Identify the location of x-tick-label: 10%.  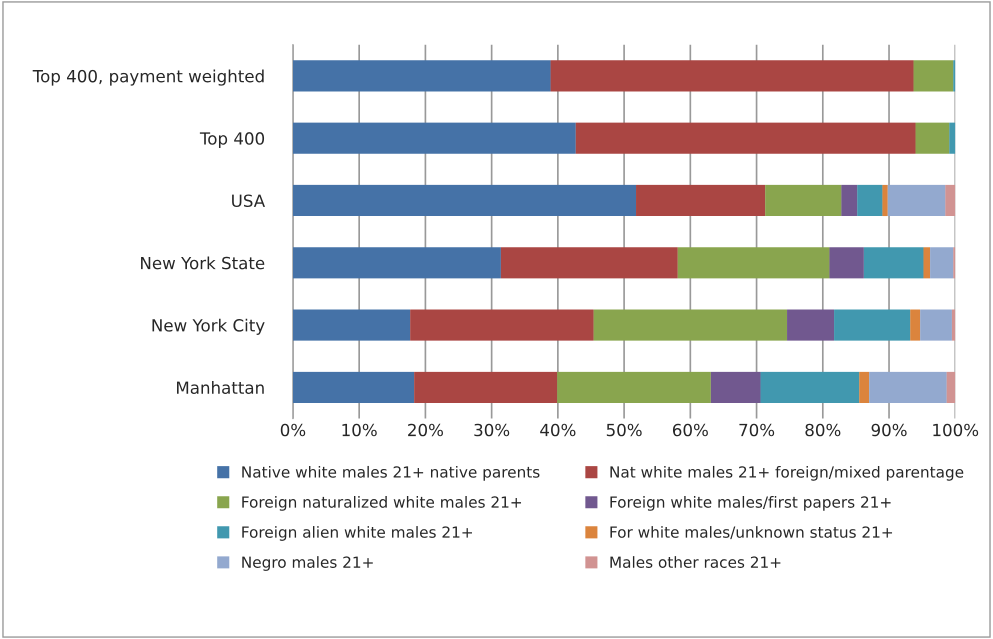
(359, 430).